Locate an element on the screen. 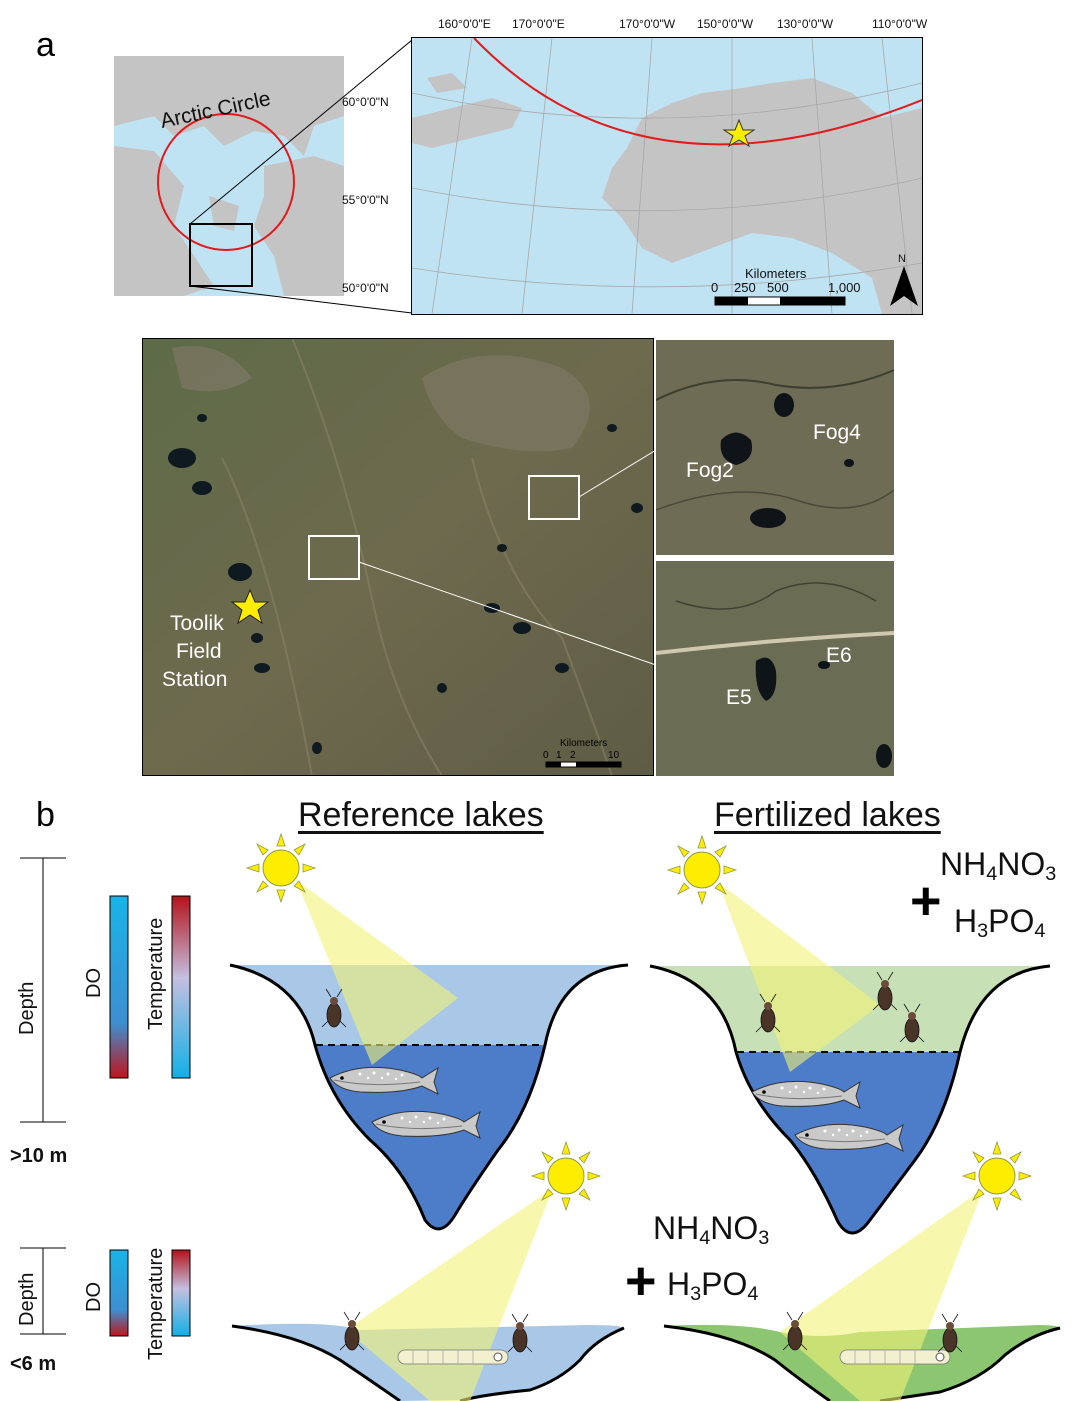 This screenshot has width=1075, height=1401. f1-a: NH is located at coordinates (963, 864).